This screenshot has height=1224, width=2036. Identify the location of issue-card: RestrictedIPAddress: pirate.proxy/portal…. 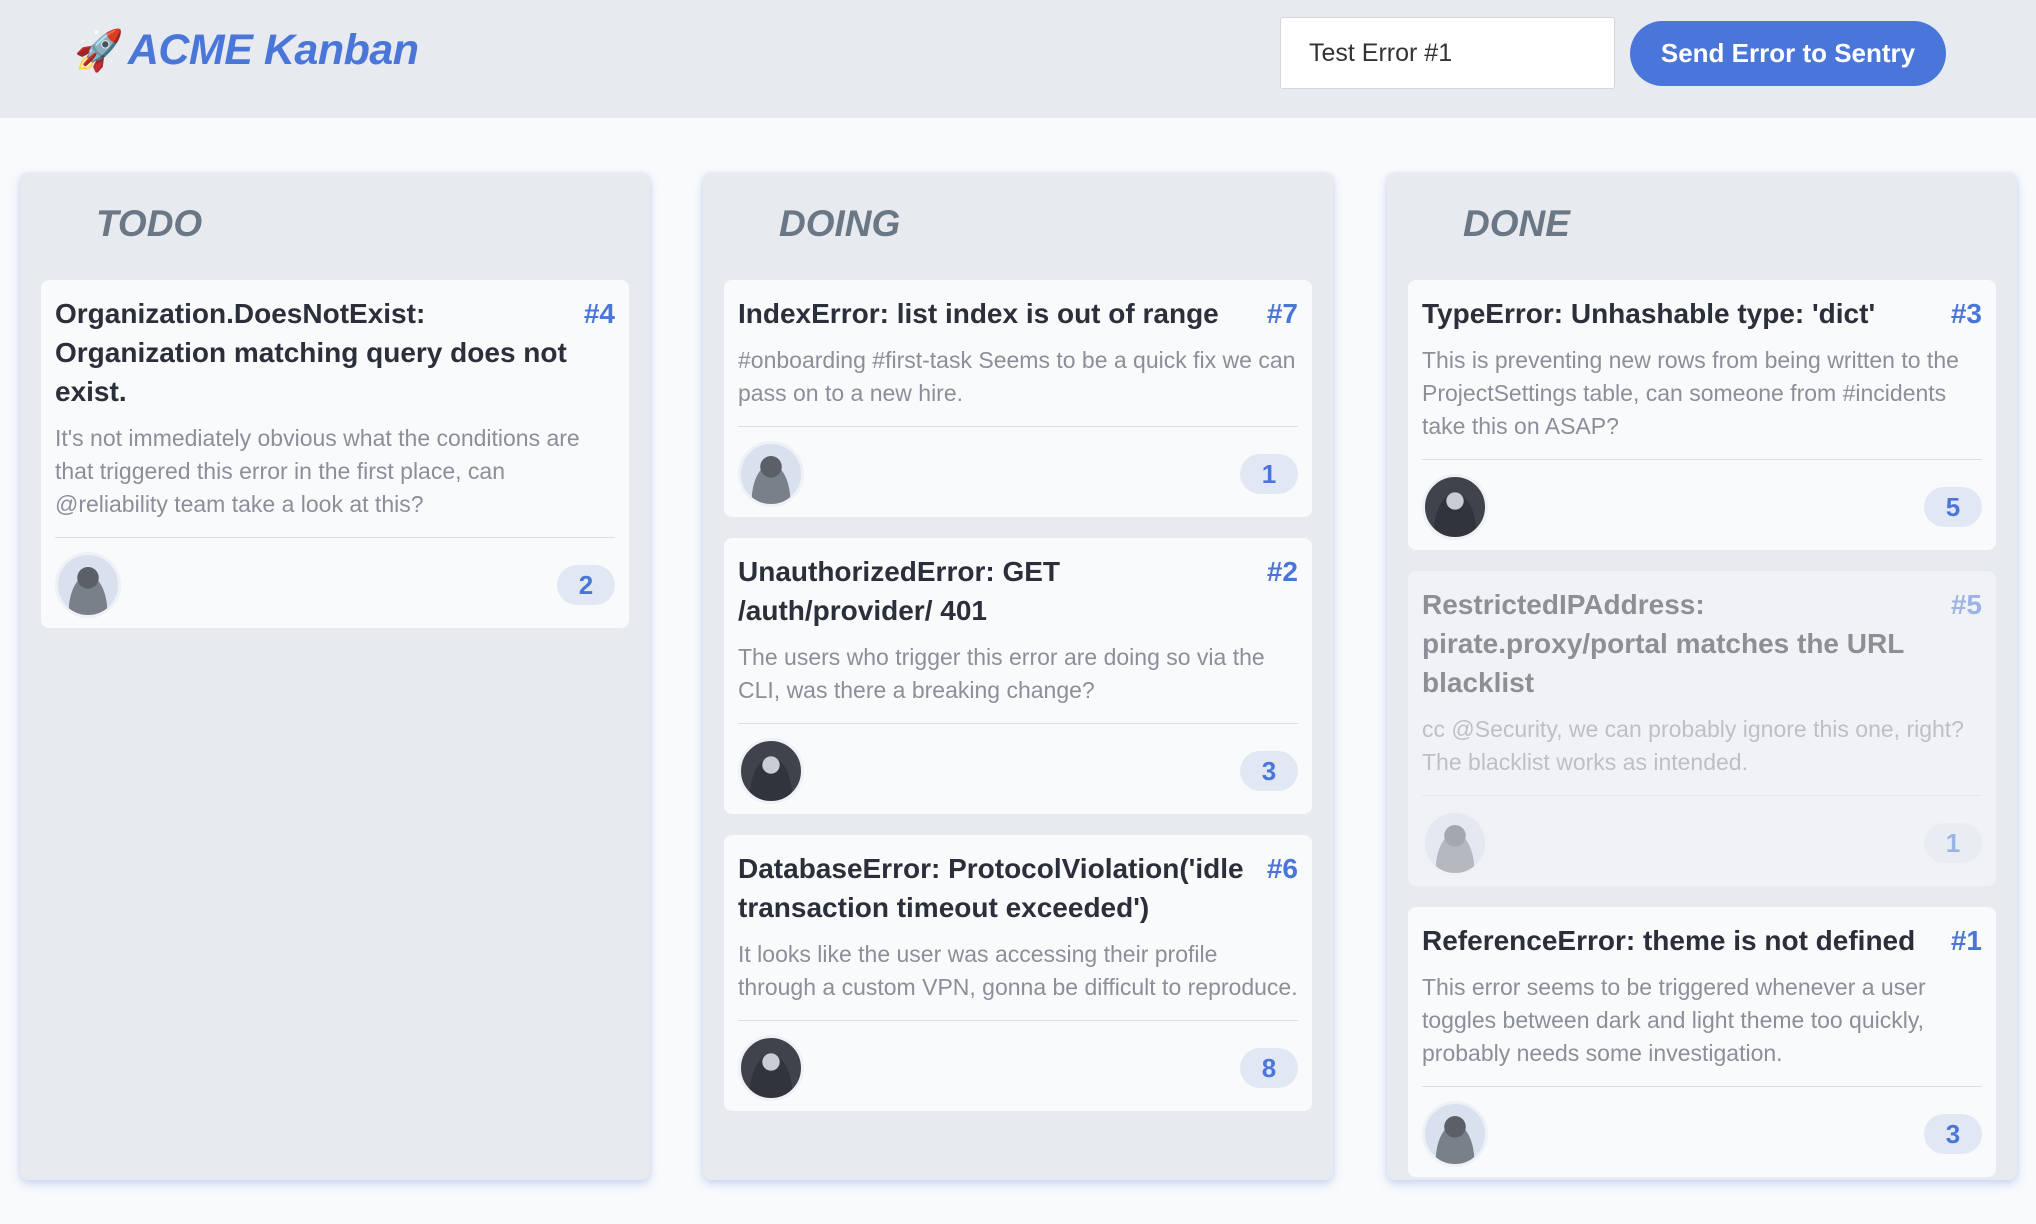
(1702, 728).